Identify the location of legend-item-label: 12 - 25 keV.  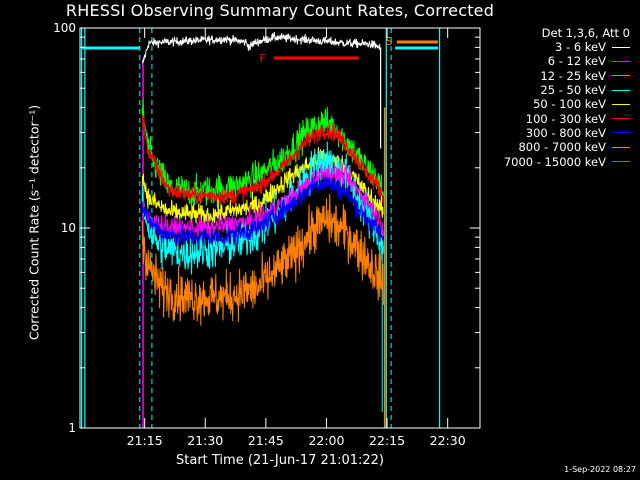
(573, 75).